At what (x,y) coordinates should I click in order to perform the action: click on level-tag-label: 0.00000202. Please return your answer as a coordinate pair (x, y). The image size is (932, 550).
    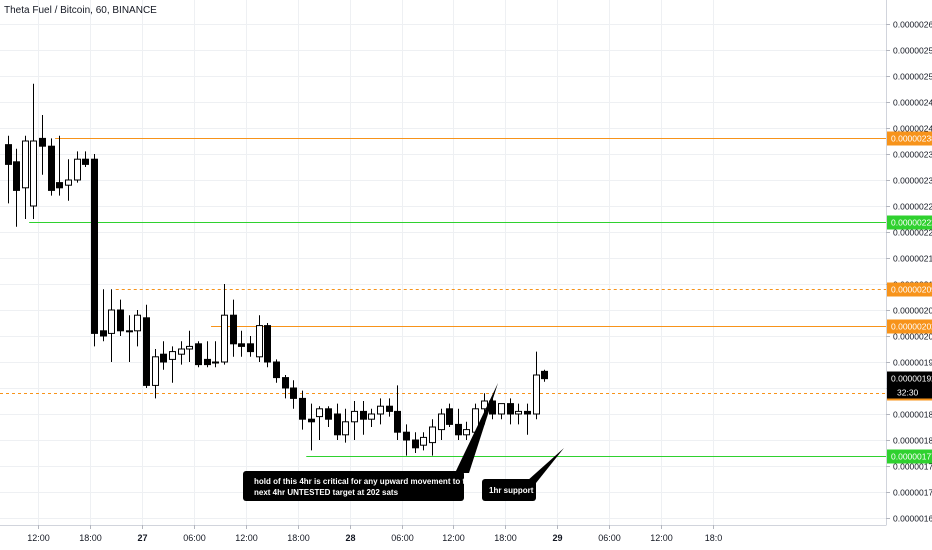
    Looking at the image, I should click on (911, 327).